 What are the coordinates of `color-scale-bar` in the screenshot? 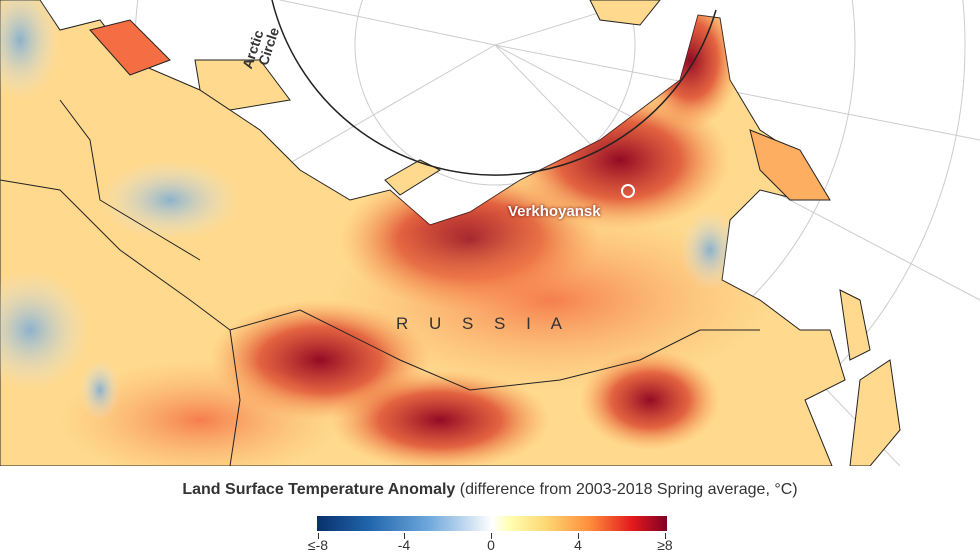 It's located at (492, 523).